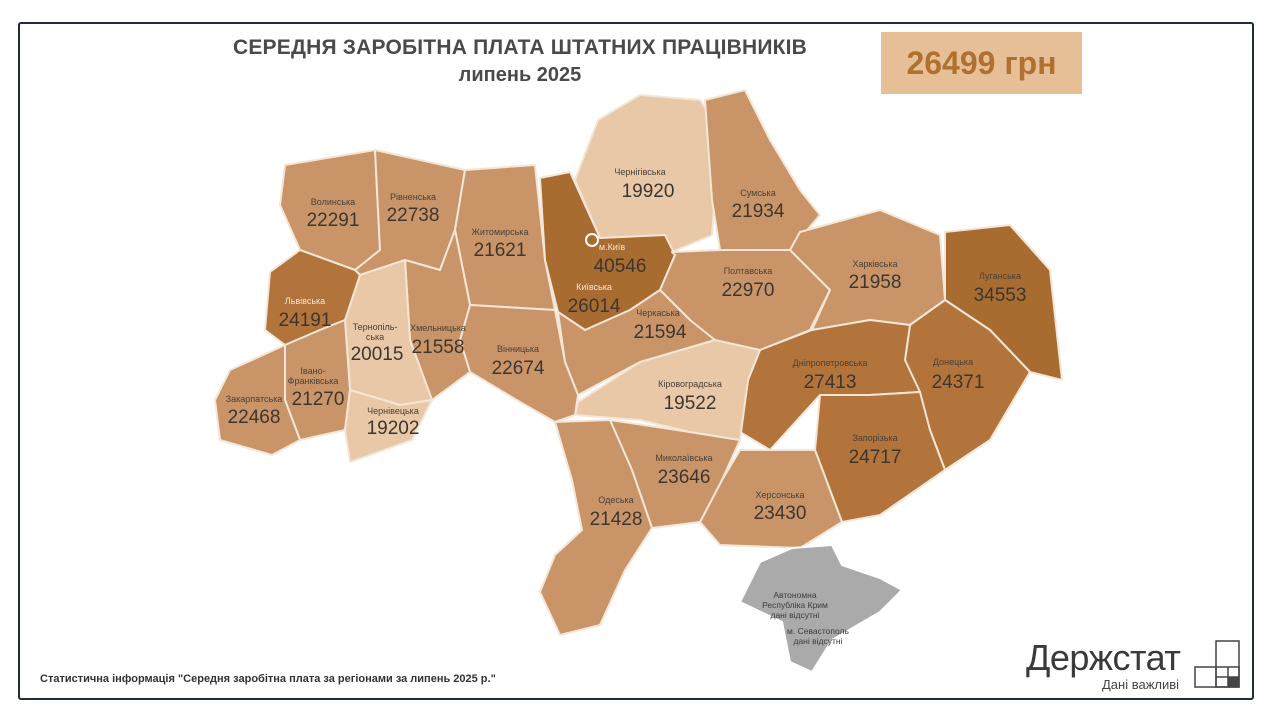 This screenshot has width=1280, height=720. What do you see at coordinates (875, 457) in the screenshot?
I see `label-zaporizhzhia-value: 24717` at bounding box center [875, 457].